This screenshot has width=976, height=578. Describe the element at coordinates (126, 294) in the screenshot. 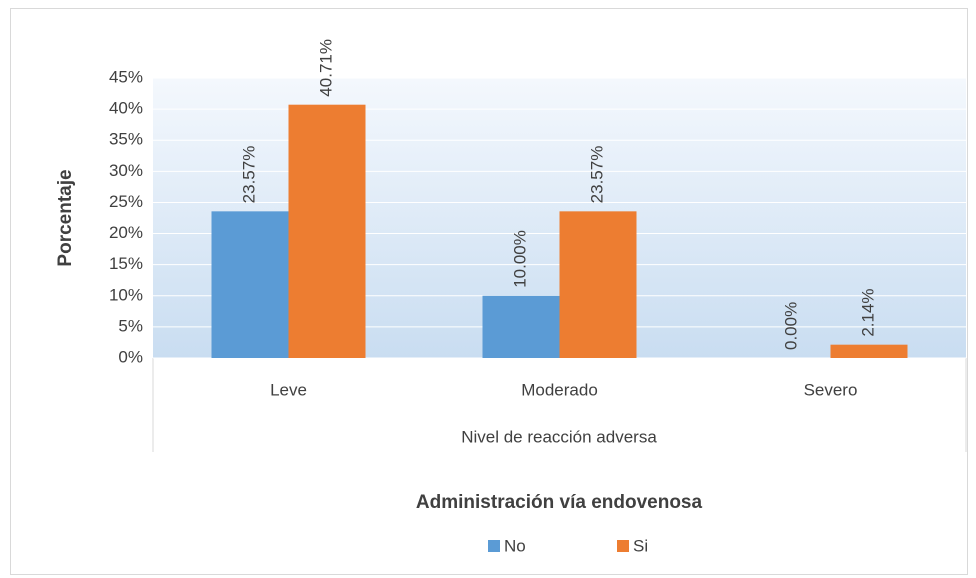

I see `y-tick-label: 10%` at that location.